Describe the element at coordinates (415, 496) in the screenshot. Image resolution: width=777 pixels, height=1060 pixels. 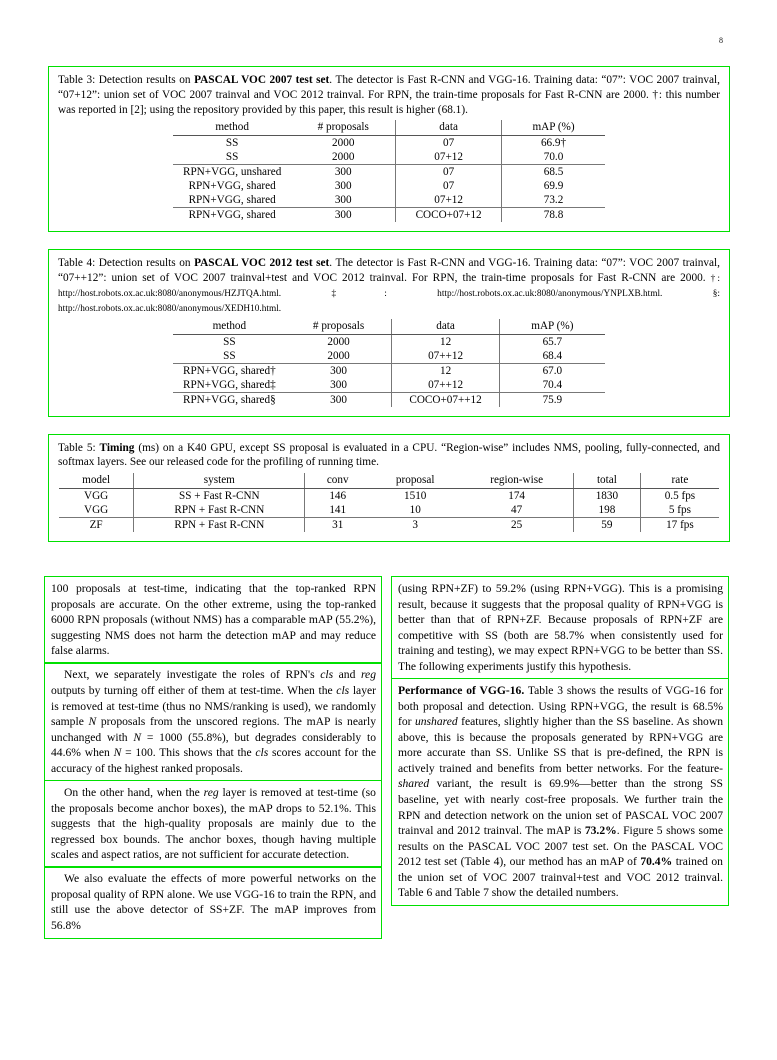
I see `cell-proposal: 1510` at that location.